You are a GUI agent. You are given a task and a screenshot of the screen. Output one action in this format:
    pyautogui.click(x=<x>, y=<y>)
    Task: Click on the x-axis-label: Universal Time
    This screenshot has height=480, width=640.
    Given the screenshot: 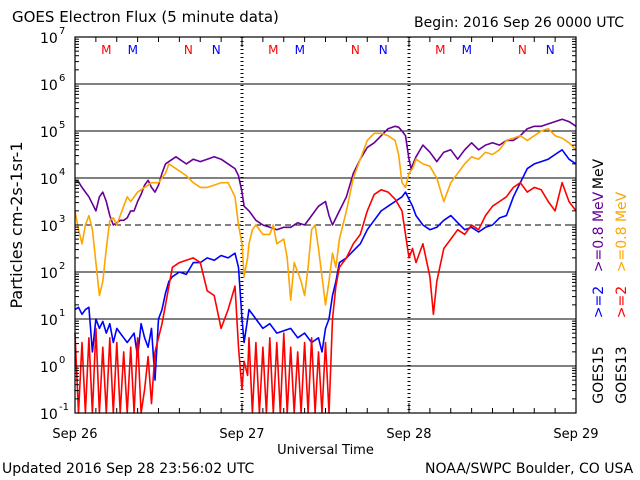 What is the action you would take?
    pyautogui.click(x=325, y=450)
    